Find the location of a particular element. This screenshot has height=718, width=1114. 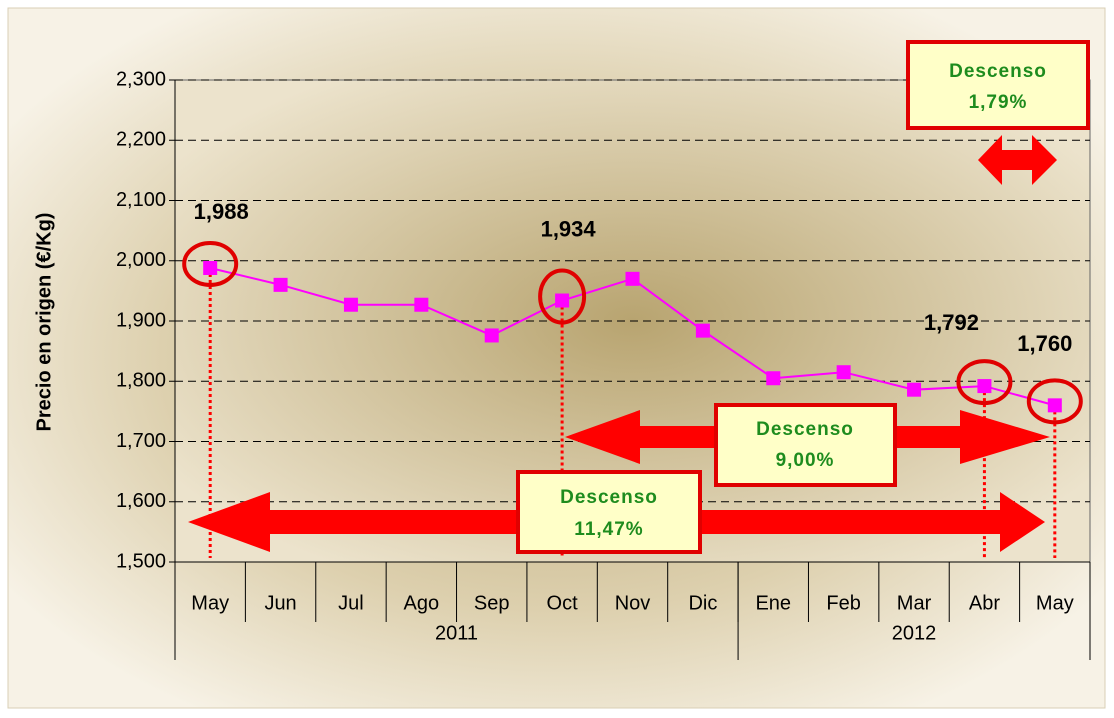

x-tick-label: Feb is located at coordinates (843, 603).